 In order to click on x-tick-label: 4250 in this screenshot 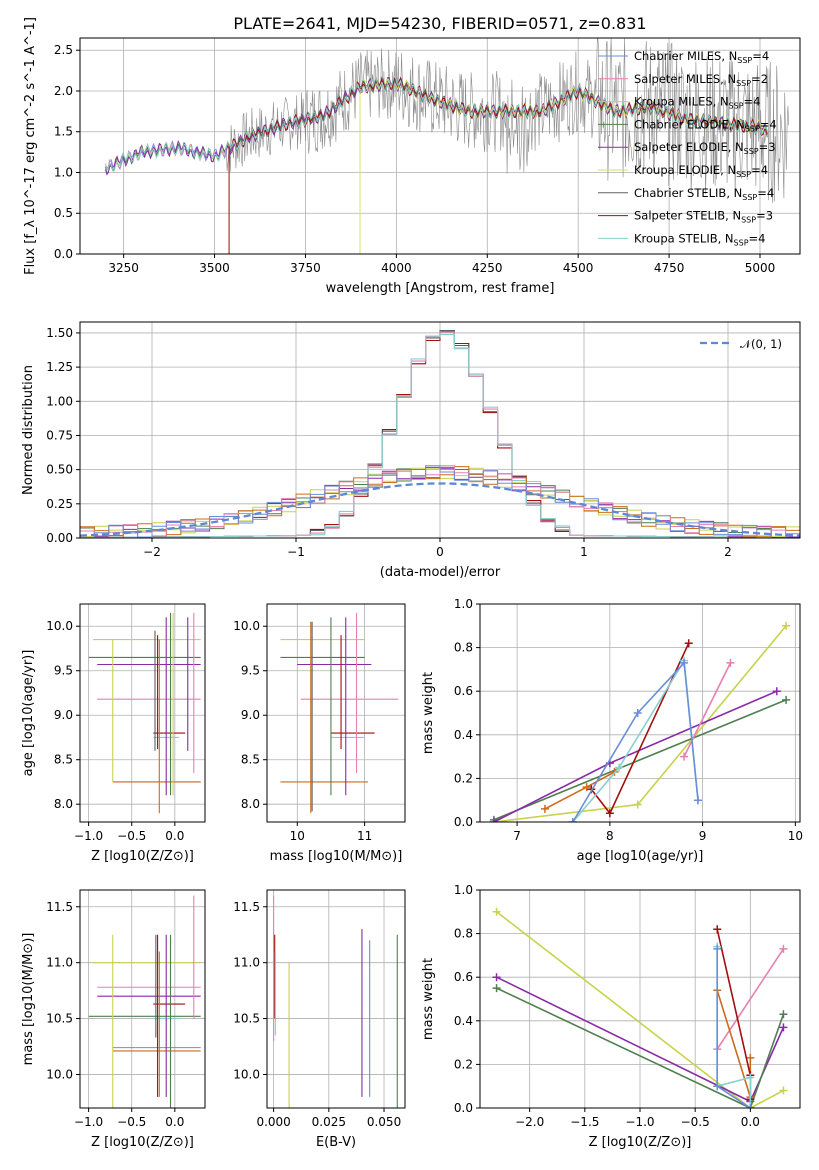, I will do `click(487, 268)`.